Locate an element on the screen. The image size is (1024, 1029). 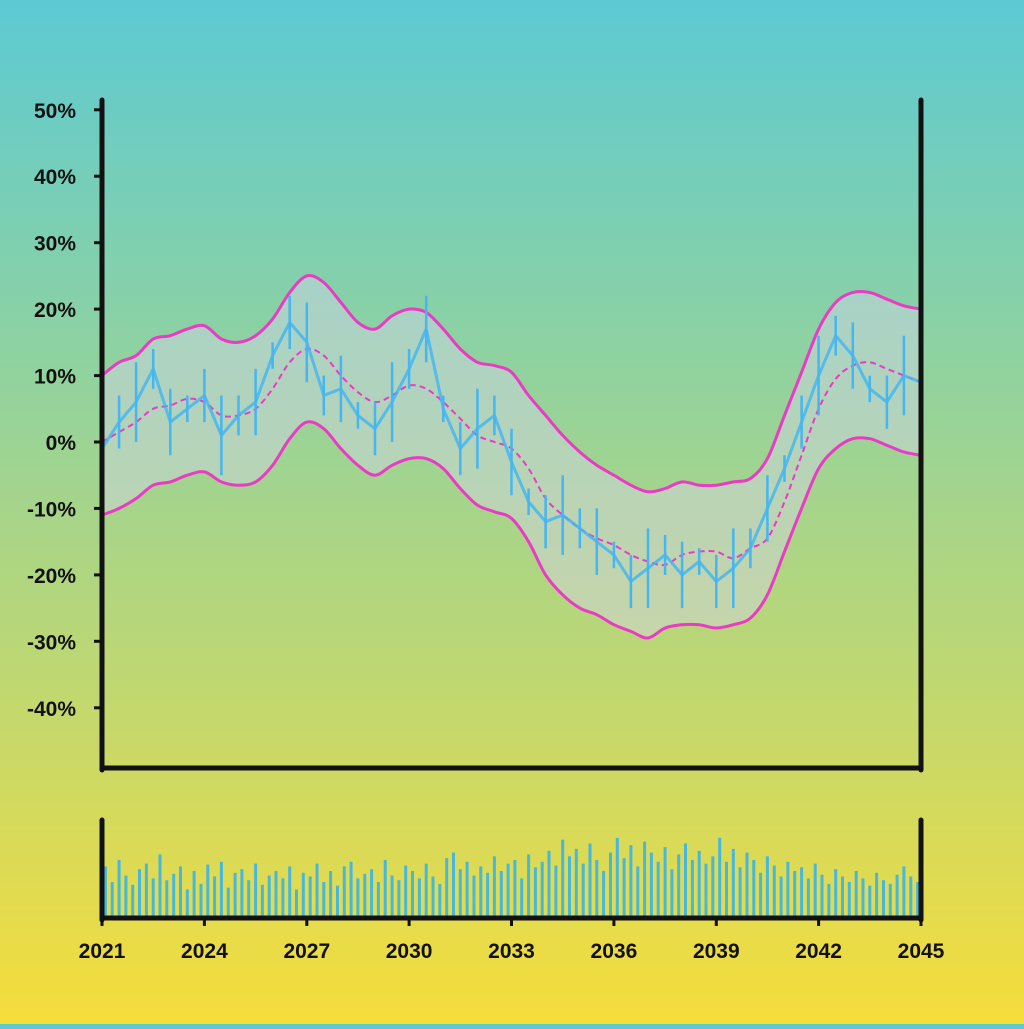
y-tick-label: -10% is located at coordinates (51, 509).